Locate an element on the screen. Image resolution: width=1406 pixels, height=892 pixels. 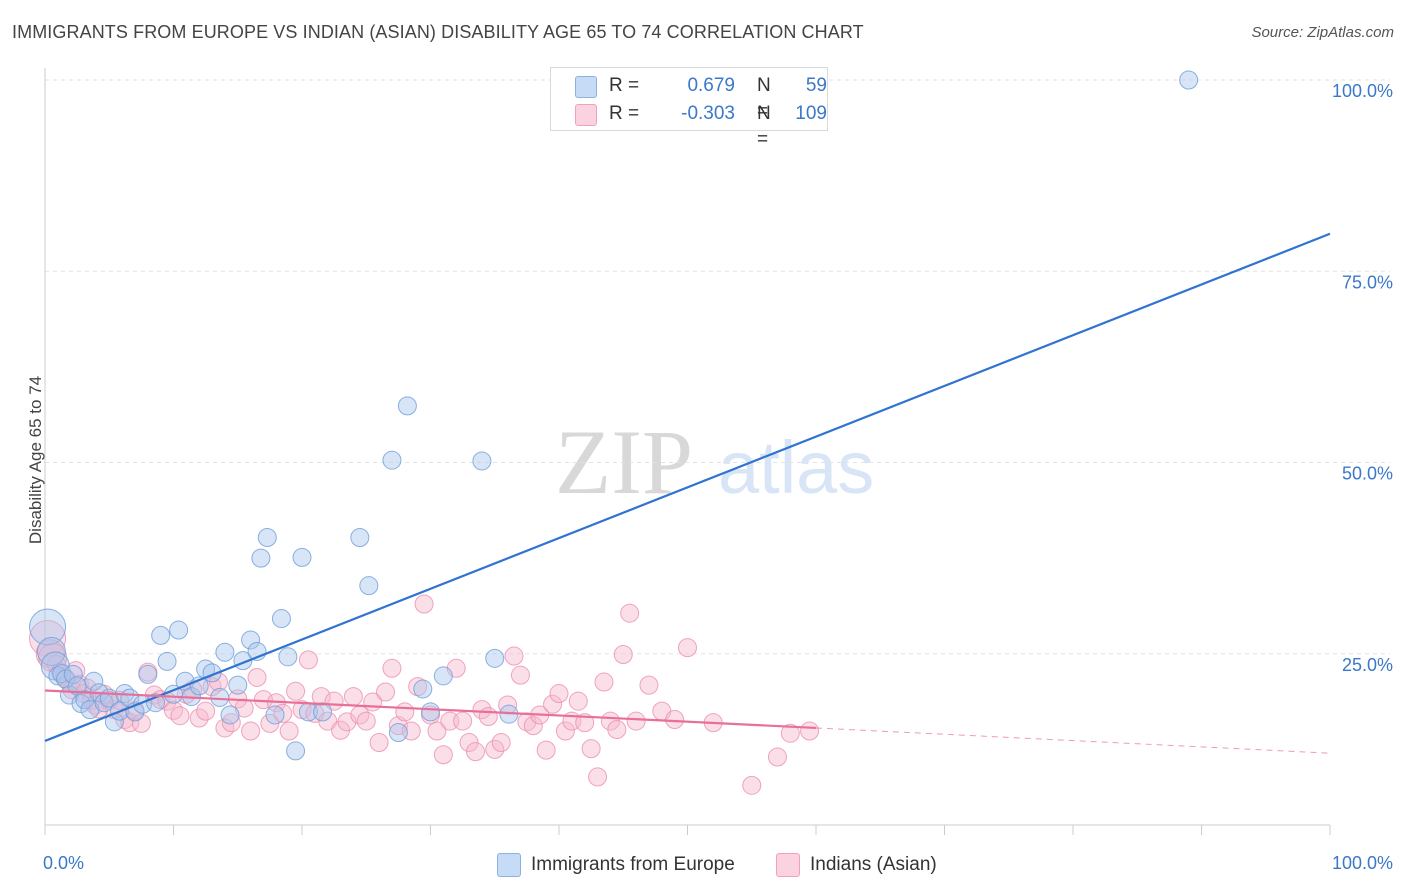
indian-legend-swatch is located at coordinates (788, 865).